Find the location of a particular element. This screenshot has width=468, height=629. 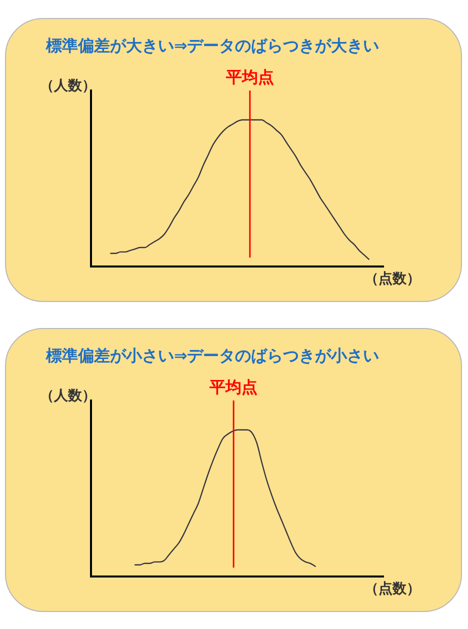

chart-title: 標準偏差が大きい⇒データのばらつきが大きい is located at coordinates (213, 46).